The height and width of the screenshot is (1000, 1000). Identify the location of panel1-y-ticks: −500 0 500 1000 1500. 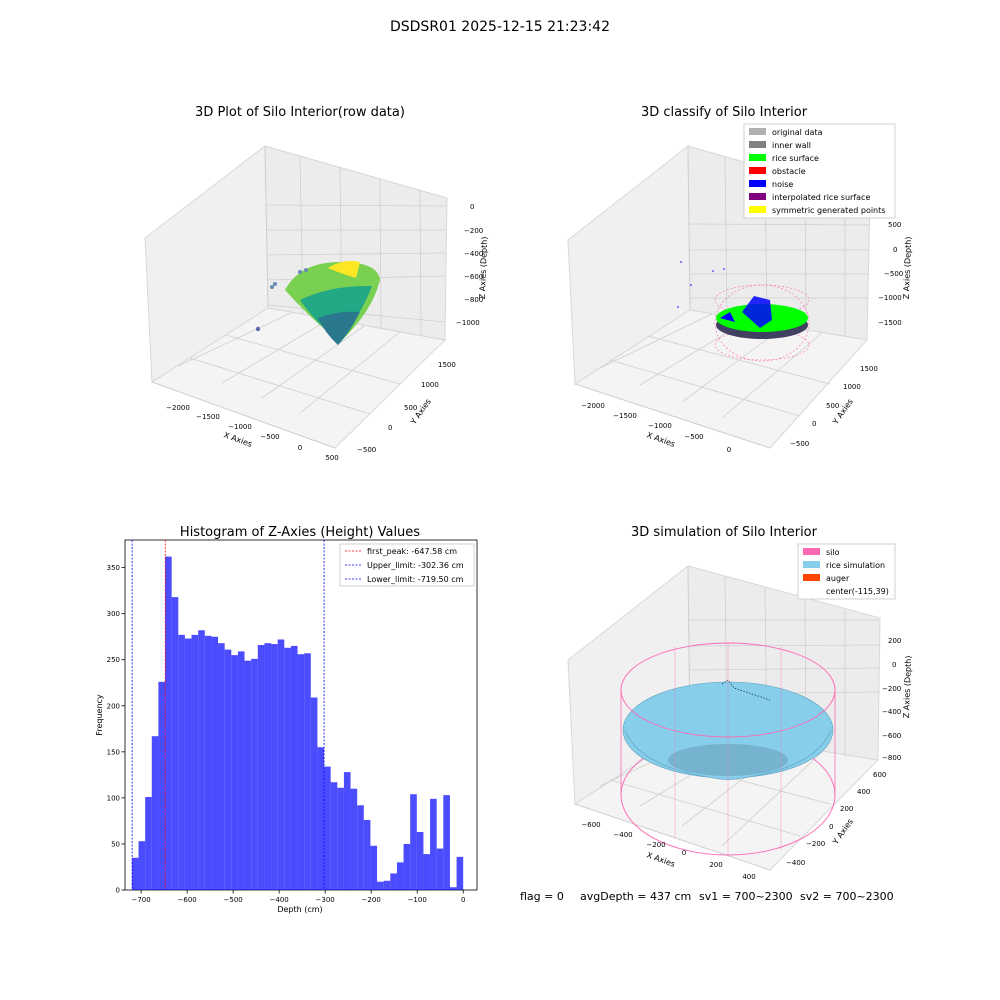
(406, 407).